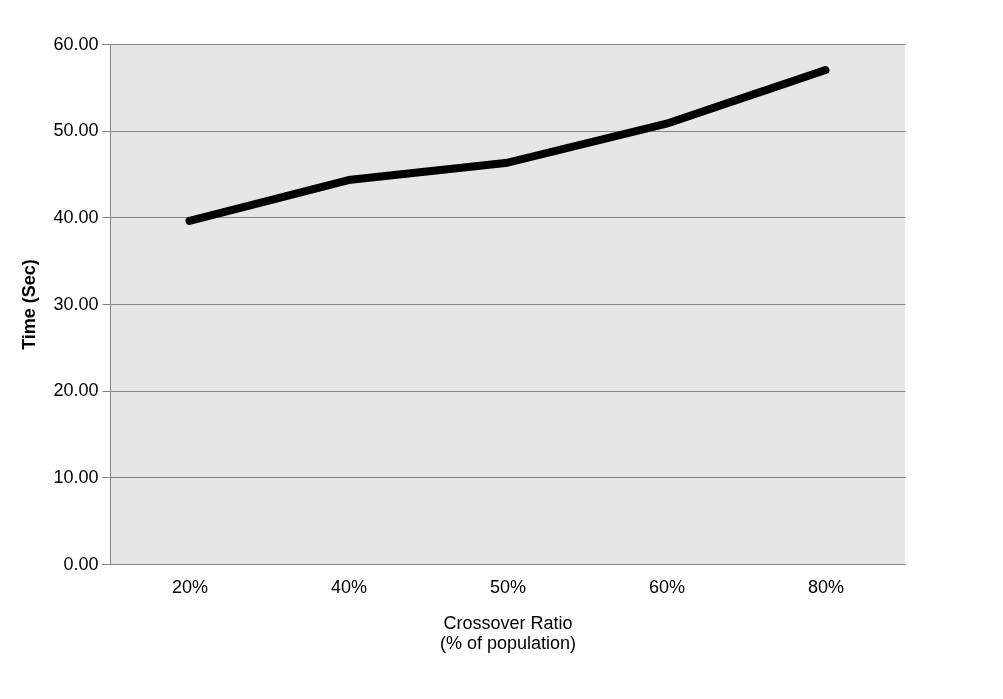 This screenshot has height=699, width=1003. Describe the element at coordinates (76, 130) in the screenshot. I see `y-tick-label: 50.00` at that location.